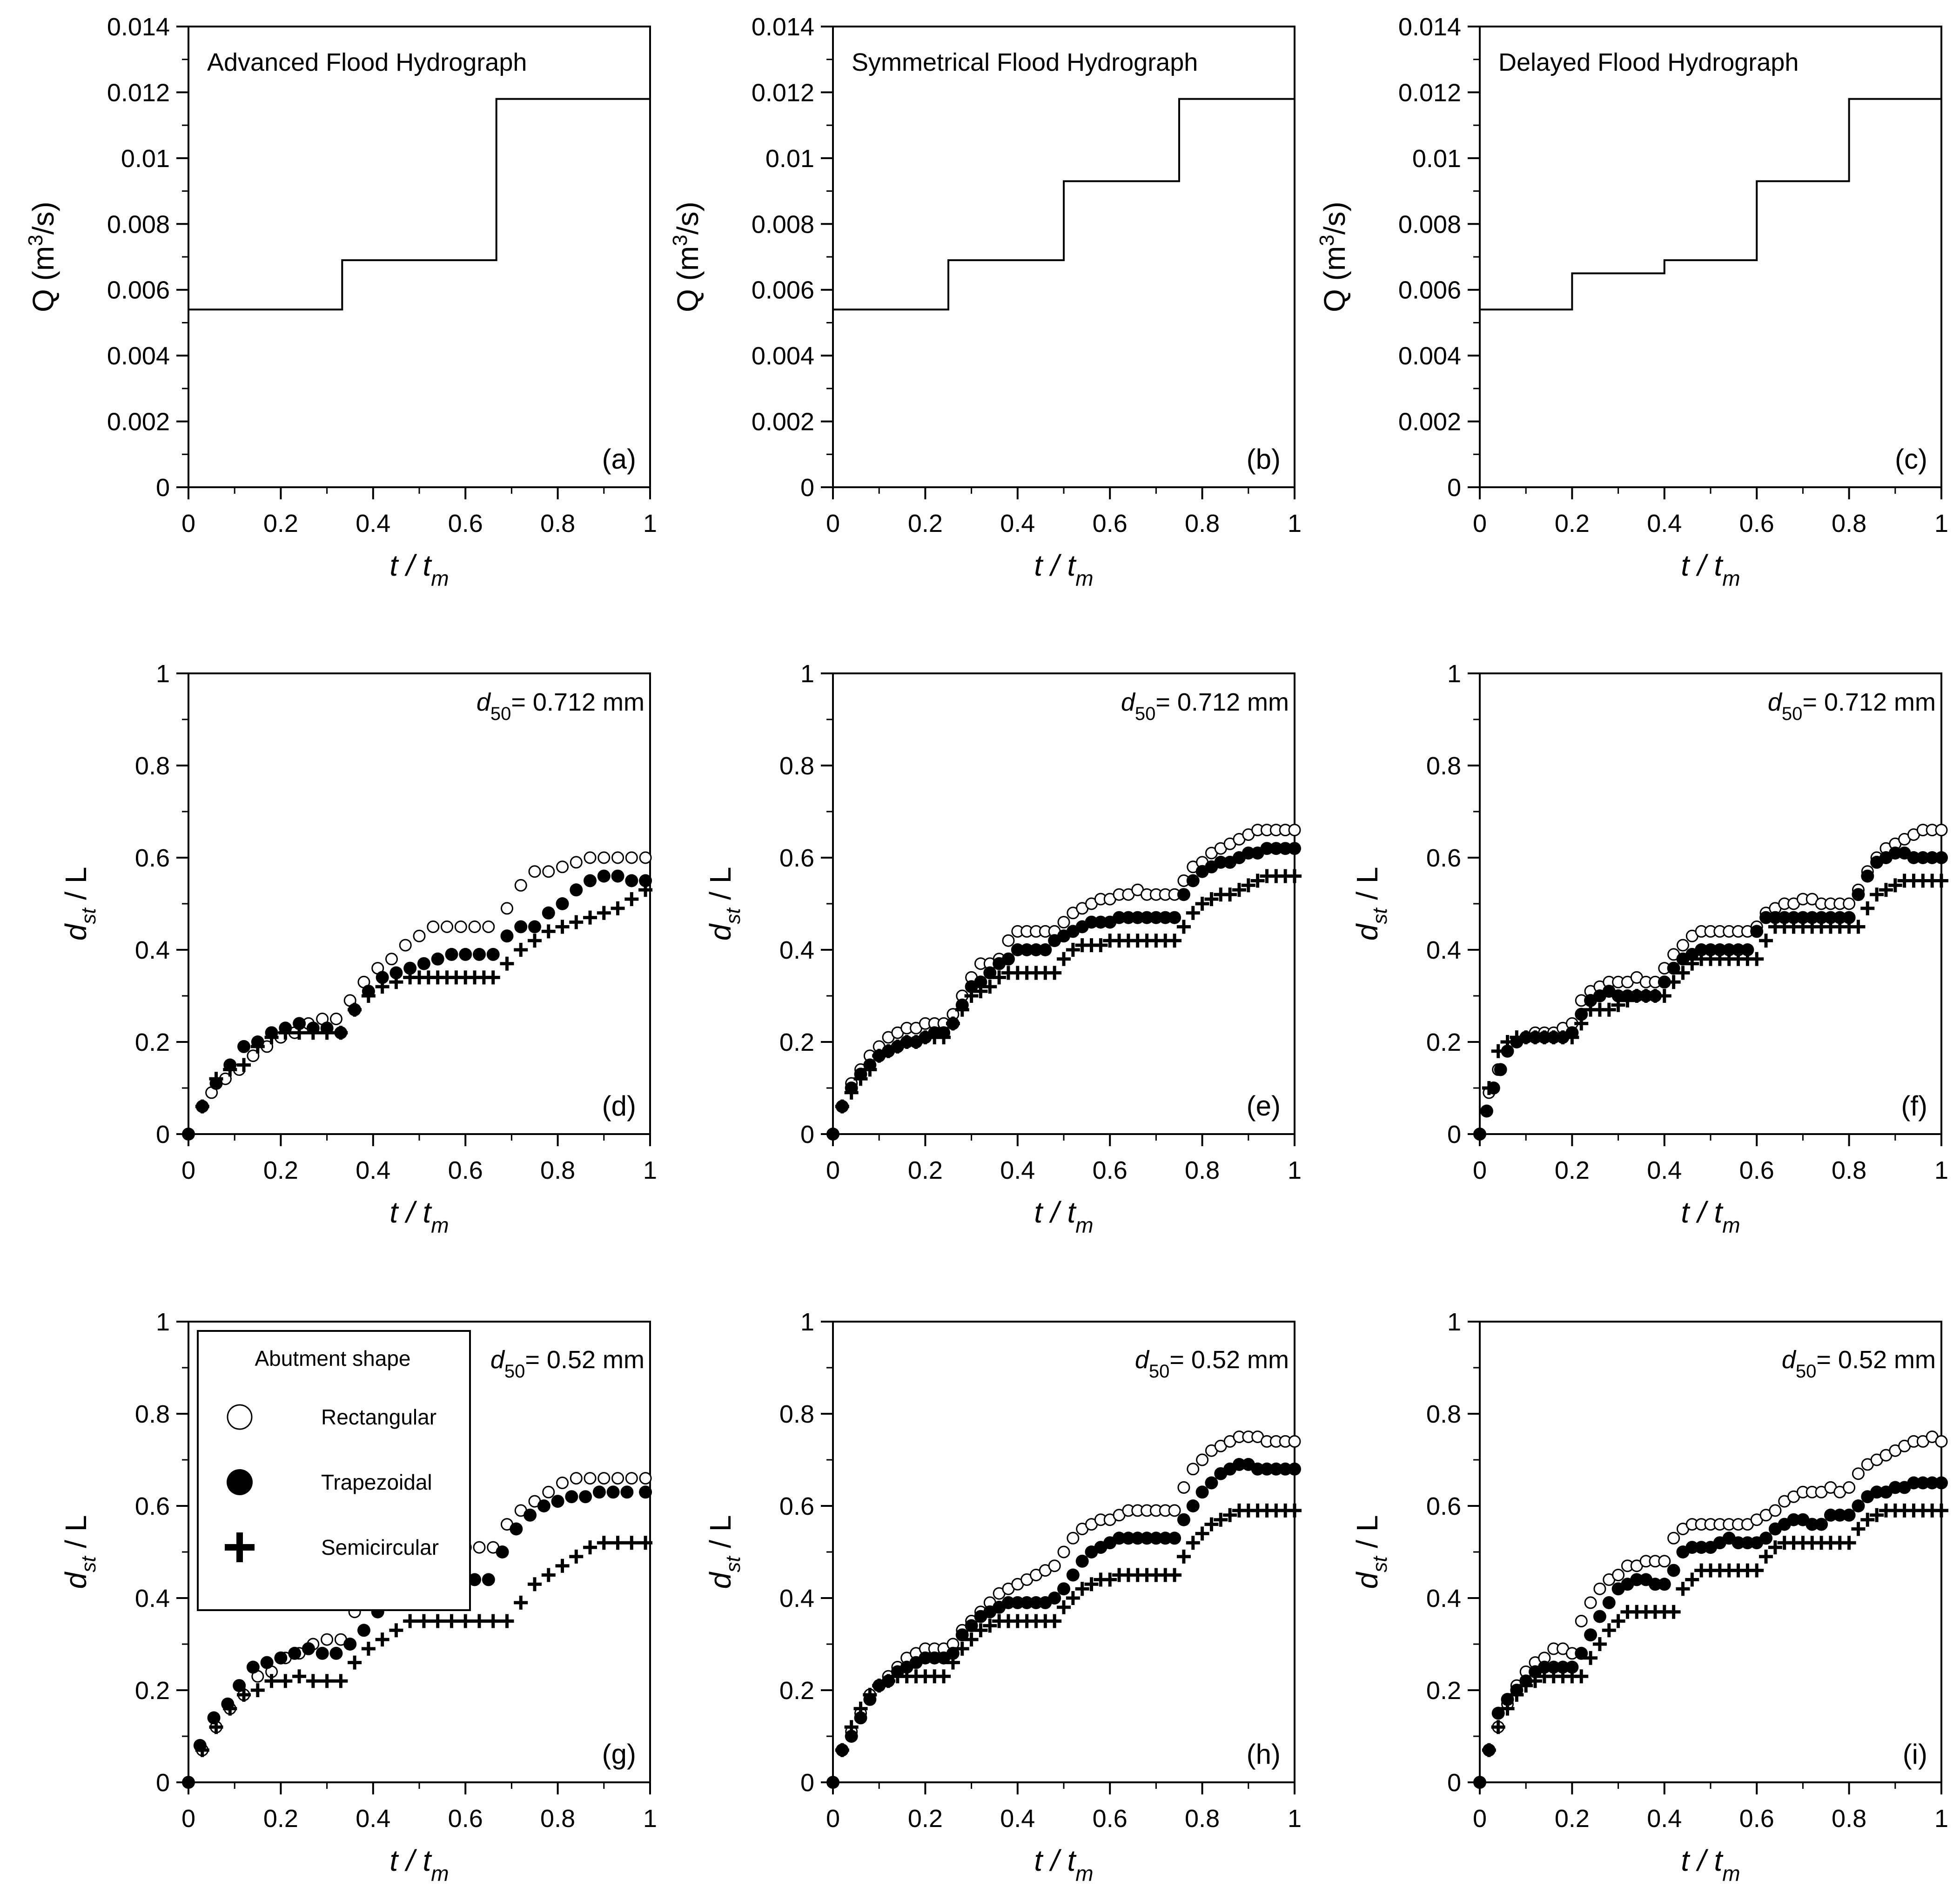 The width and height of the screenshot is (1960, 1901). What do you see at coordinates (789, 159) in the screenshot?
I see `y-tick-label: 0.01` at bounding box center [789, 159].